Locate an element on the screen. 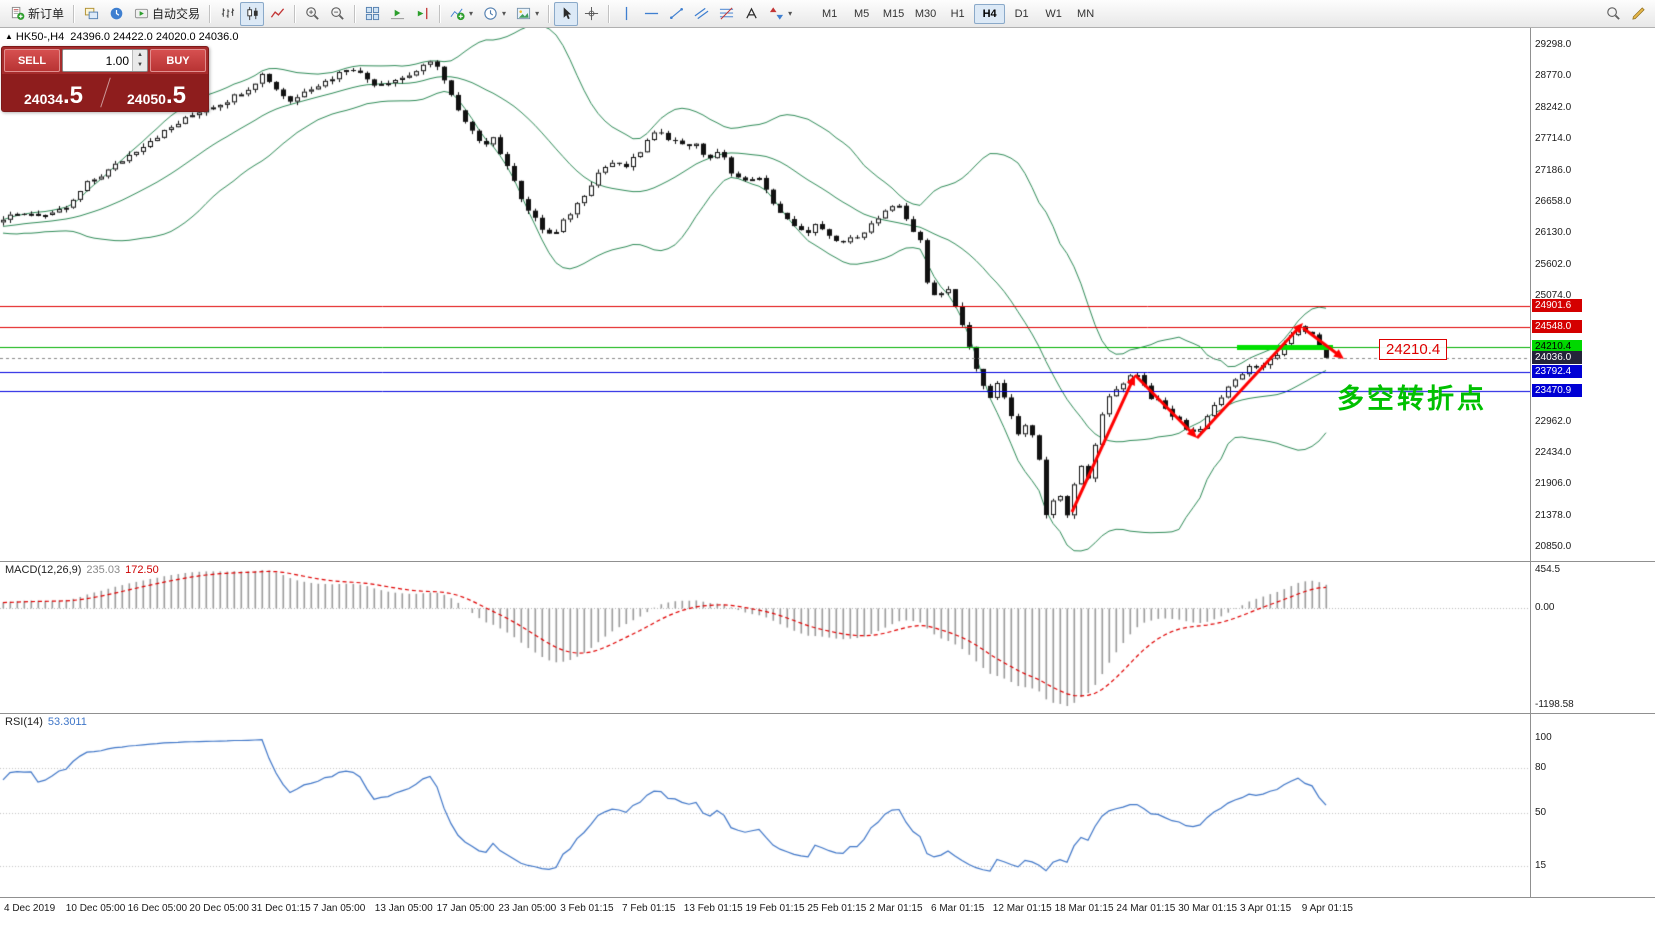 Image resolution: width=1655 pixels, height=950 pixels. timeframe-m1-button: M1 is located at coordinates (829, 13).